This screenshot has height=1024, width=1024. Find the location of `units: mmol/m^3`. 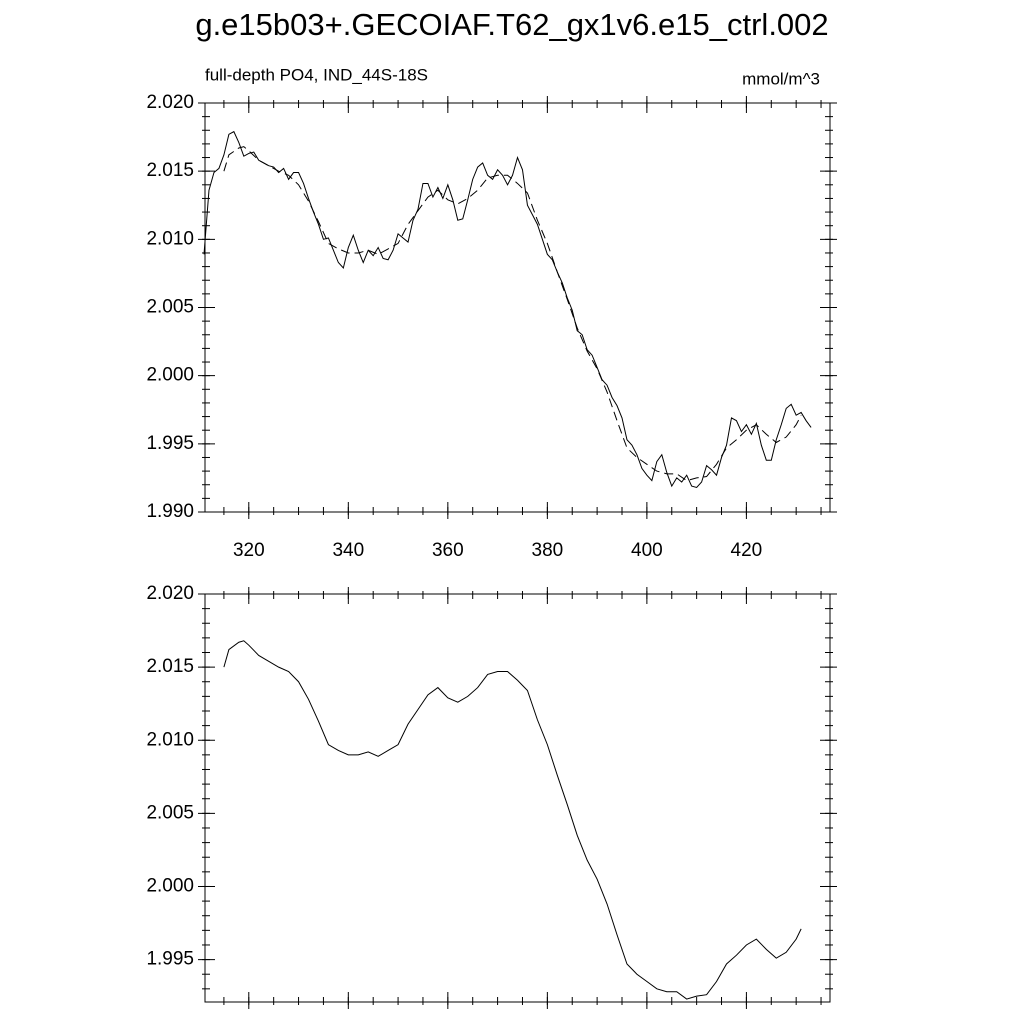

units: mmol/m^3 is located at coordinates (781, 78).